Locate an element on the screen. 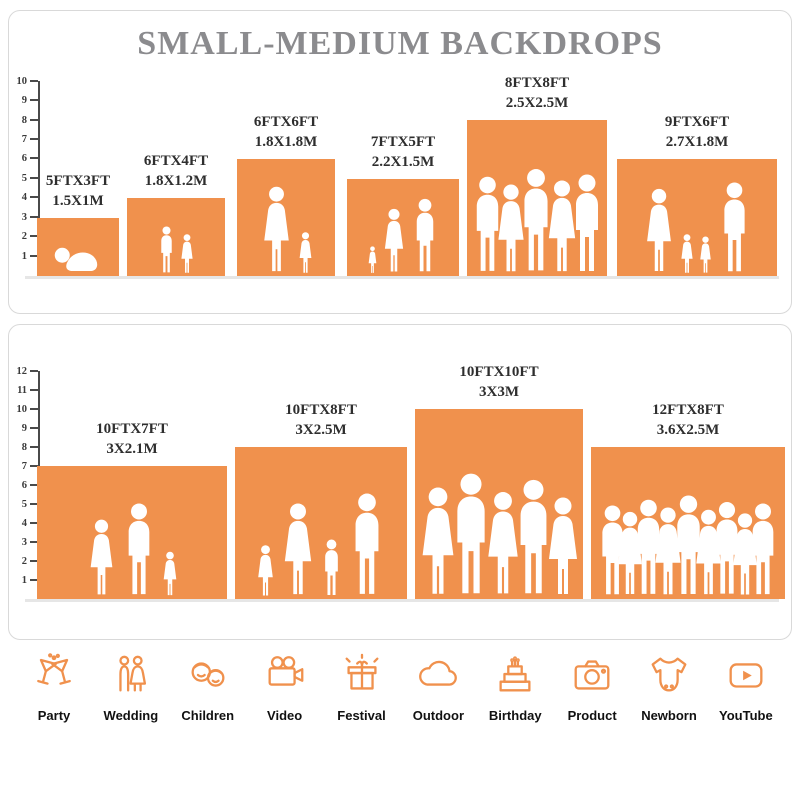  category-outdoor: Outdoor is located at coordinates (438, 687).